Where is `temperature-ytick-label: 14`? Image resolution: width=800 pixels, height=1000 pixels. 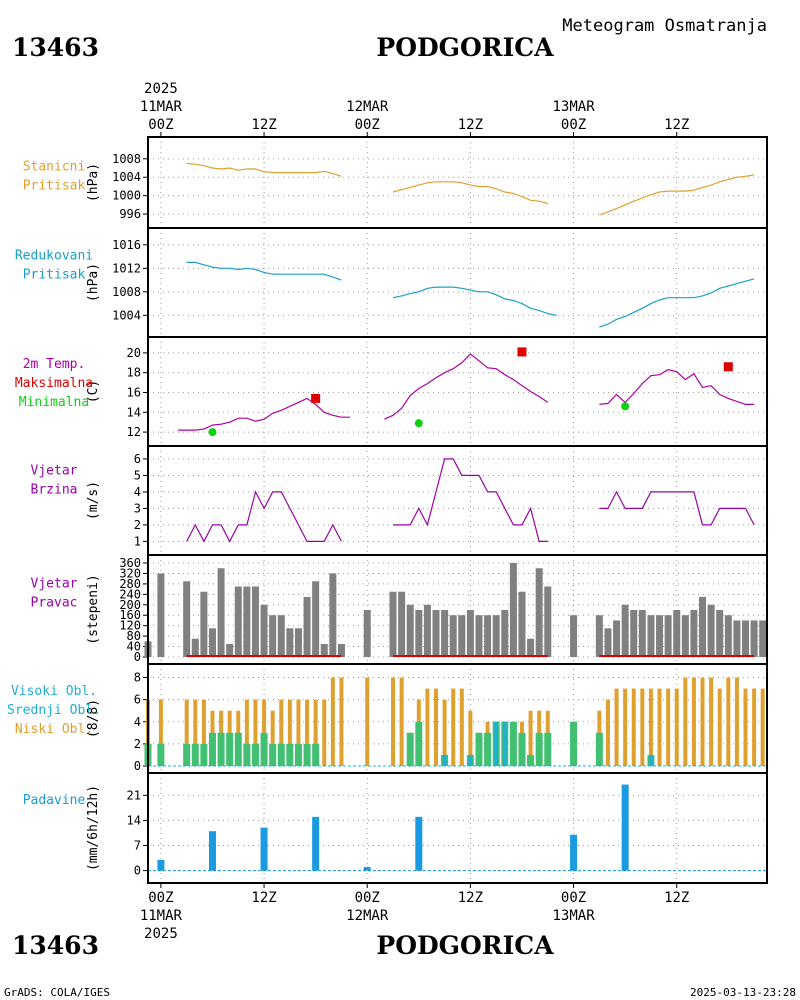
temperature-ytick-label: 14 is located at coordinates (134, 412).